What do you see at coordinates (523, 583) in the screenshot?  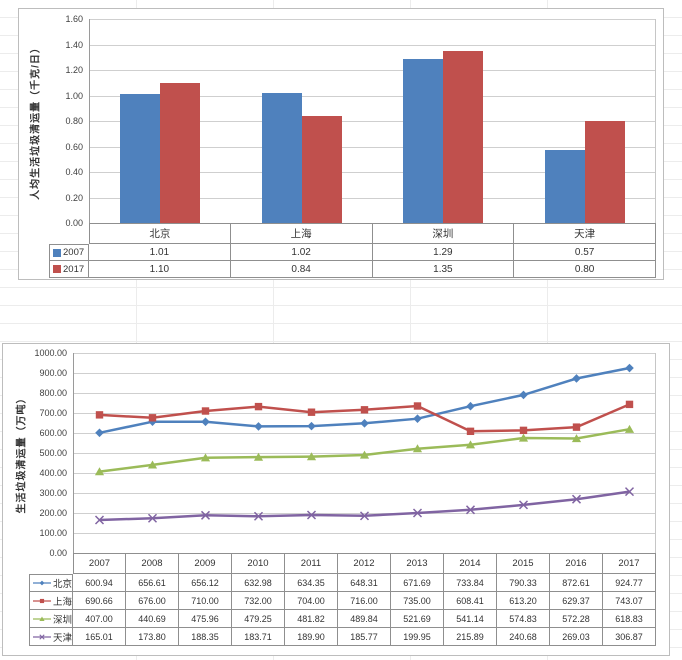 I see `value-cell: 790.33` at bounding box center [523, 583].